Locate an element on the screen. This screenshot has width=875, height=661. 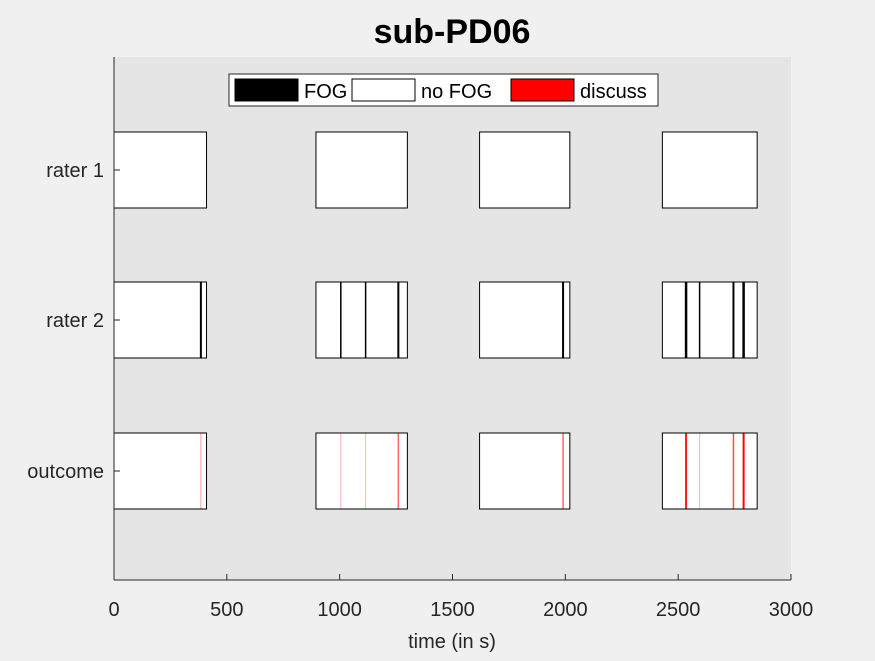
x-tick-label: 0 is located at coordinates (113, 610).